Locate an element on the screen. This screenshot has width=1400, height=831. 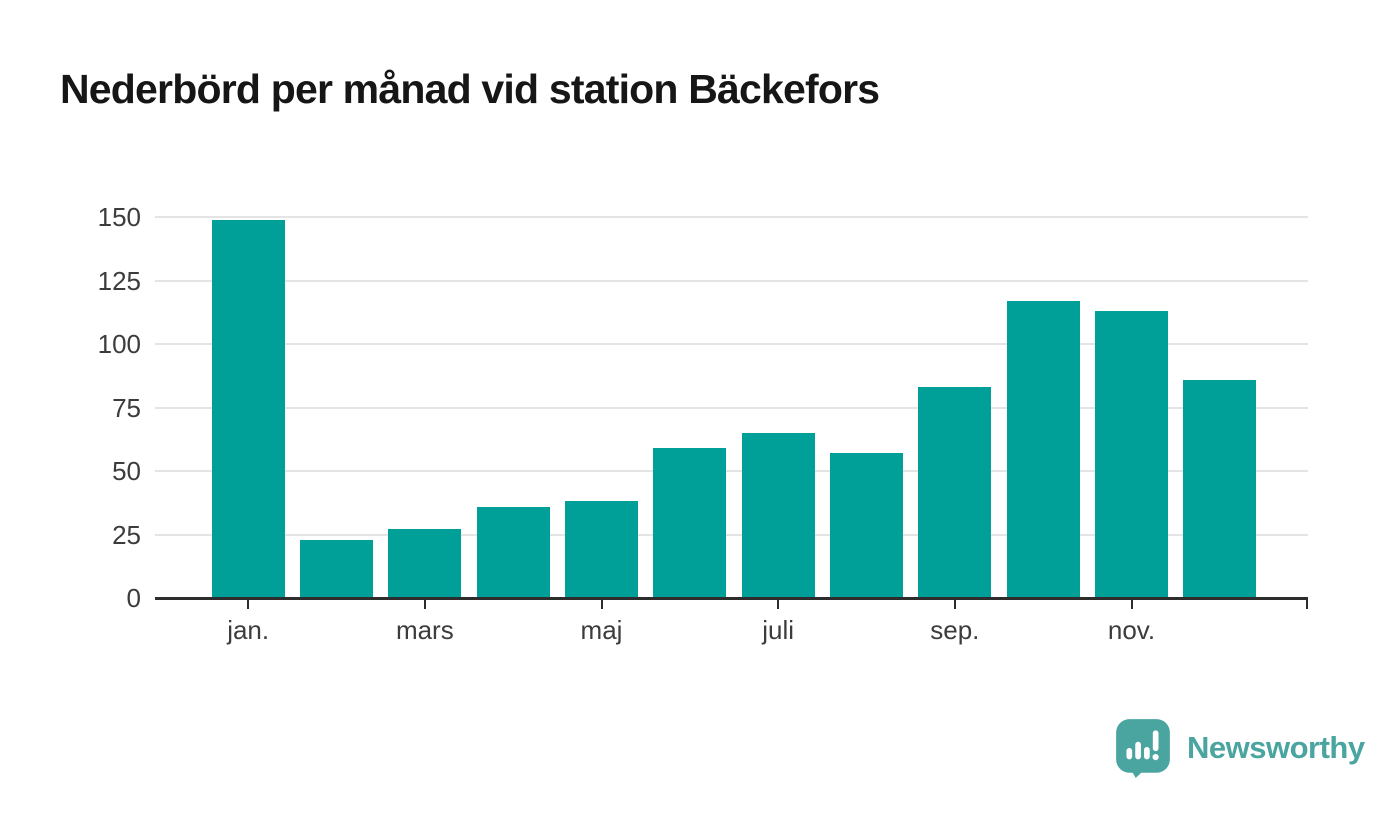
y-axis-tick-label: 125 is located at coordinates (119, 280).